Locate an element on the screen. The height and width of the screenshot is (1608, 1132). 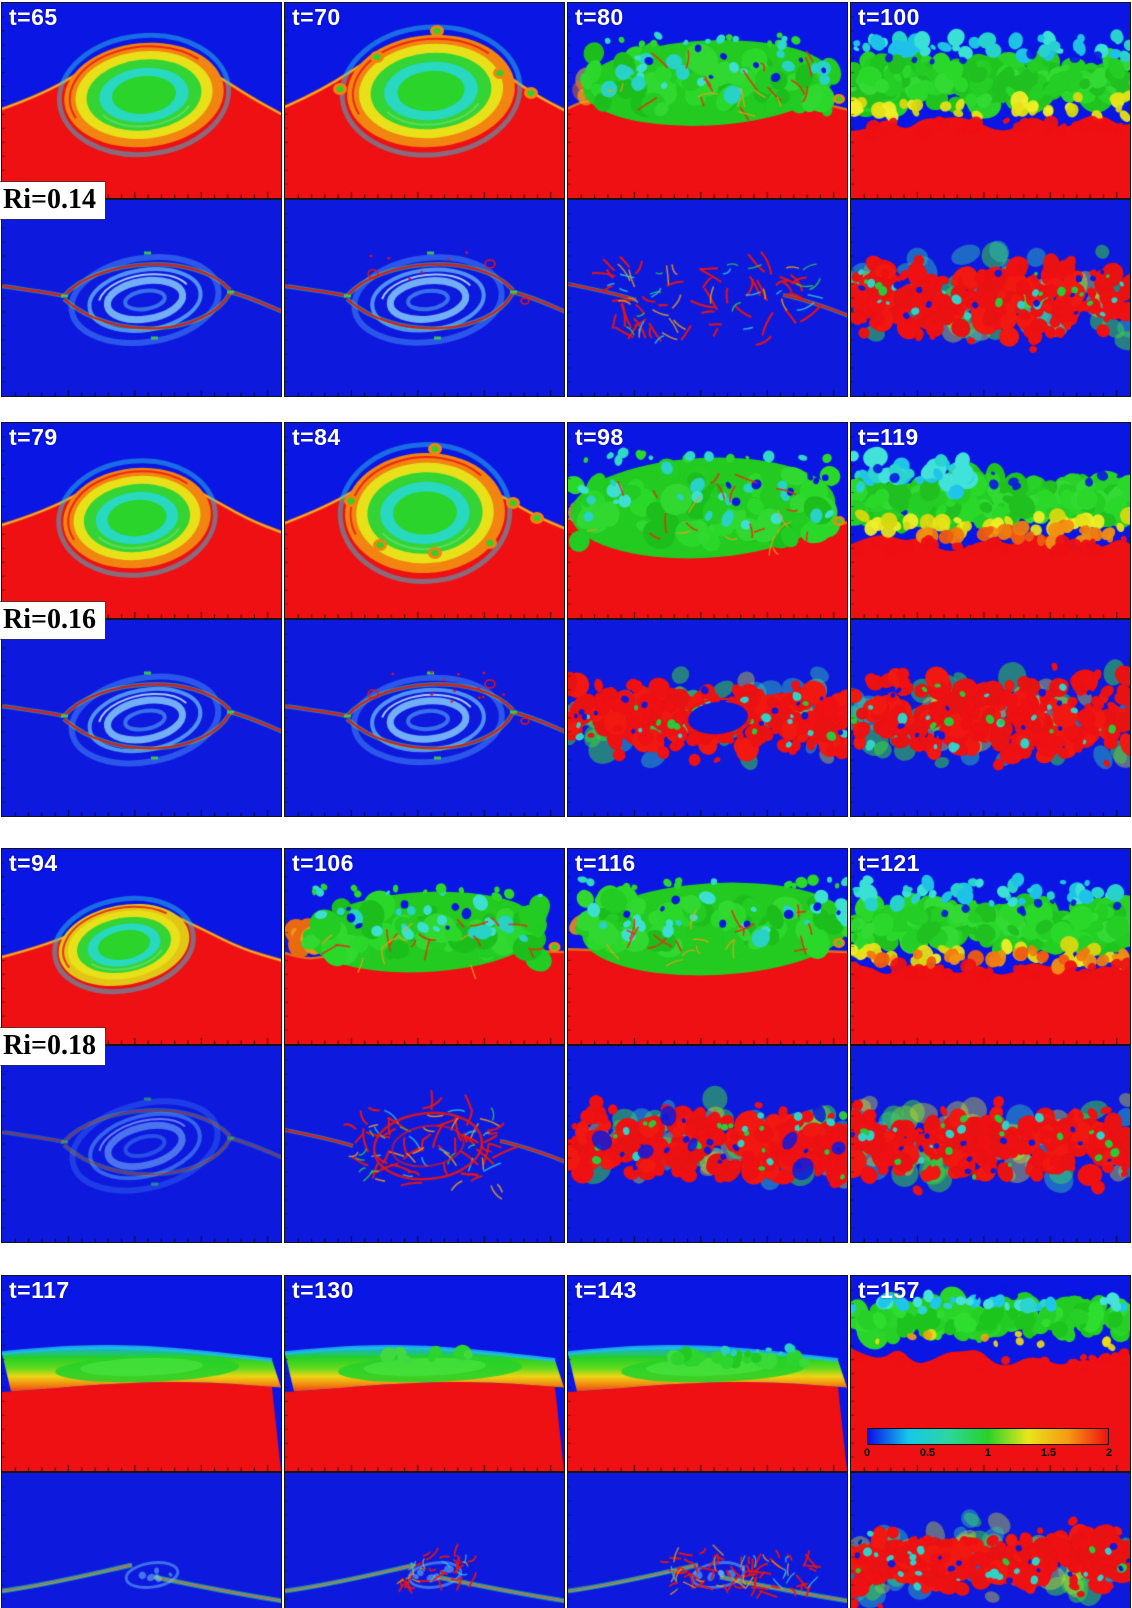
richardson-number-label: Ri=0.16 is located at coordinates (52, 620).